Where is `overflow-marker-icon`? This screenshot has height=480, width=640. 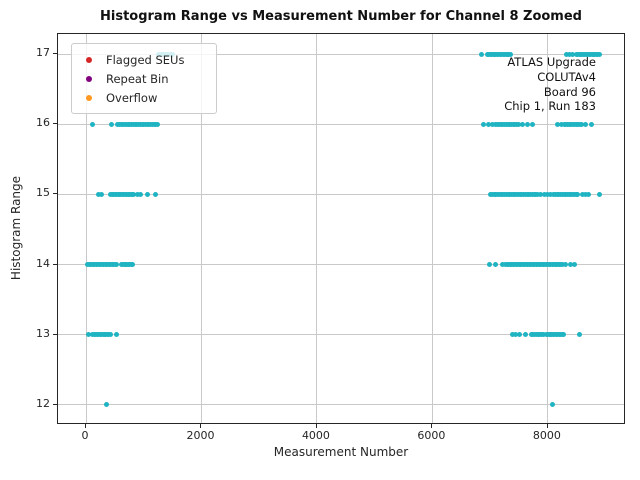 overflow-marker-icon is located at coordinates (89, 97).